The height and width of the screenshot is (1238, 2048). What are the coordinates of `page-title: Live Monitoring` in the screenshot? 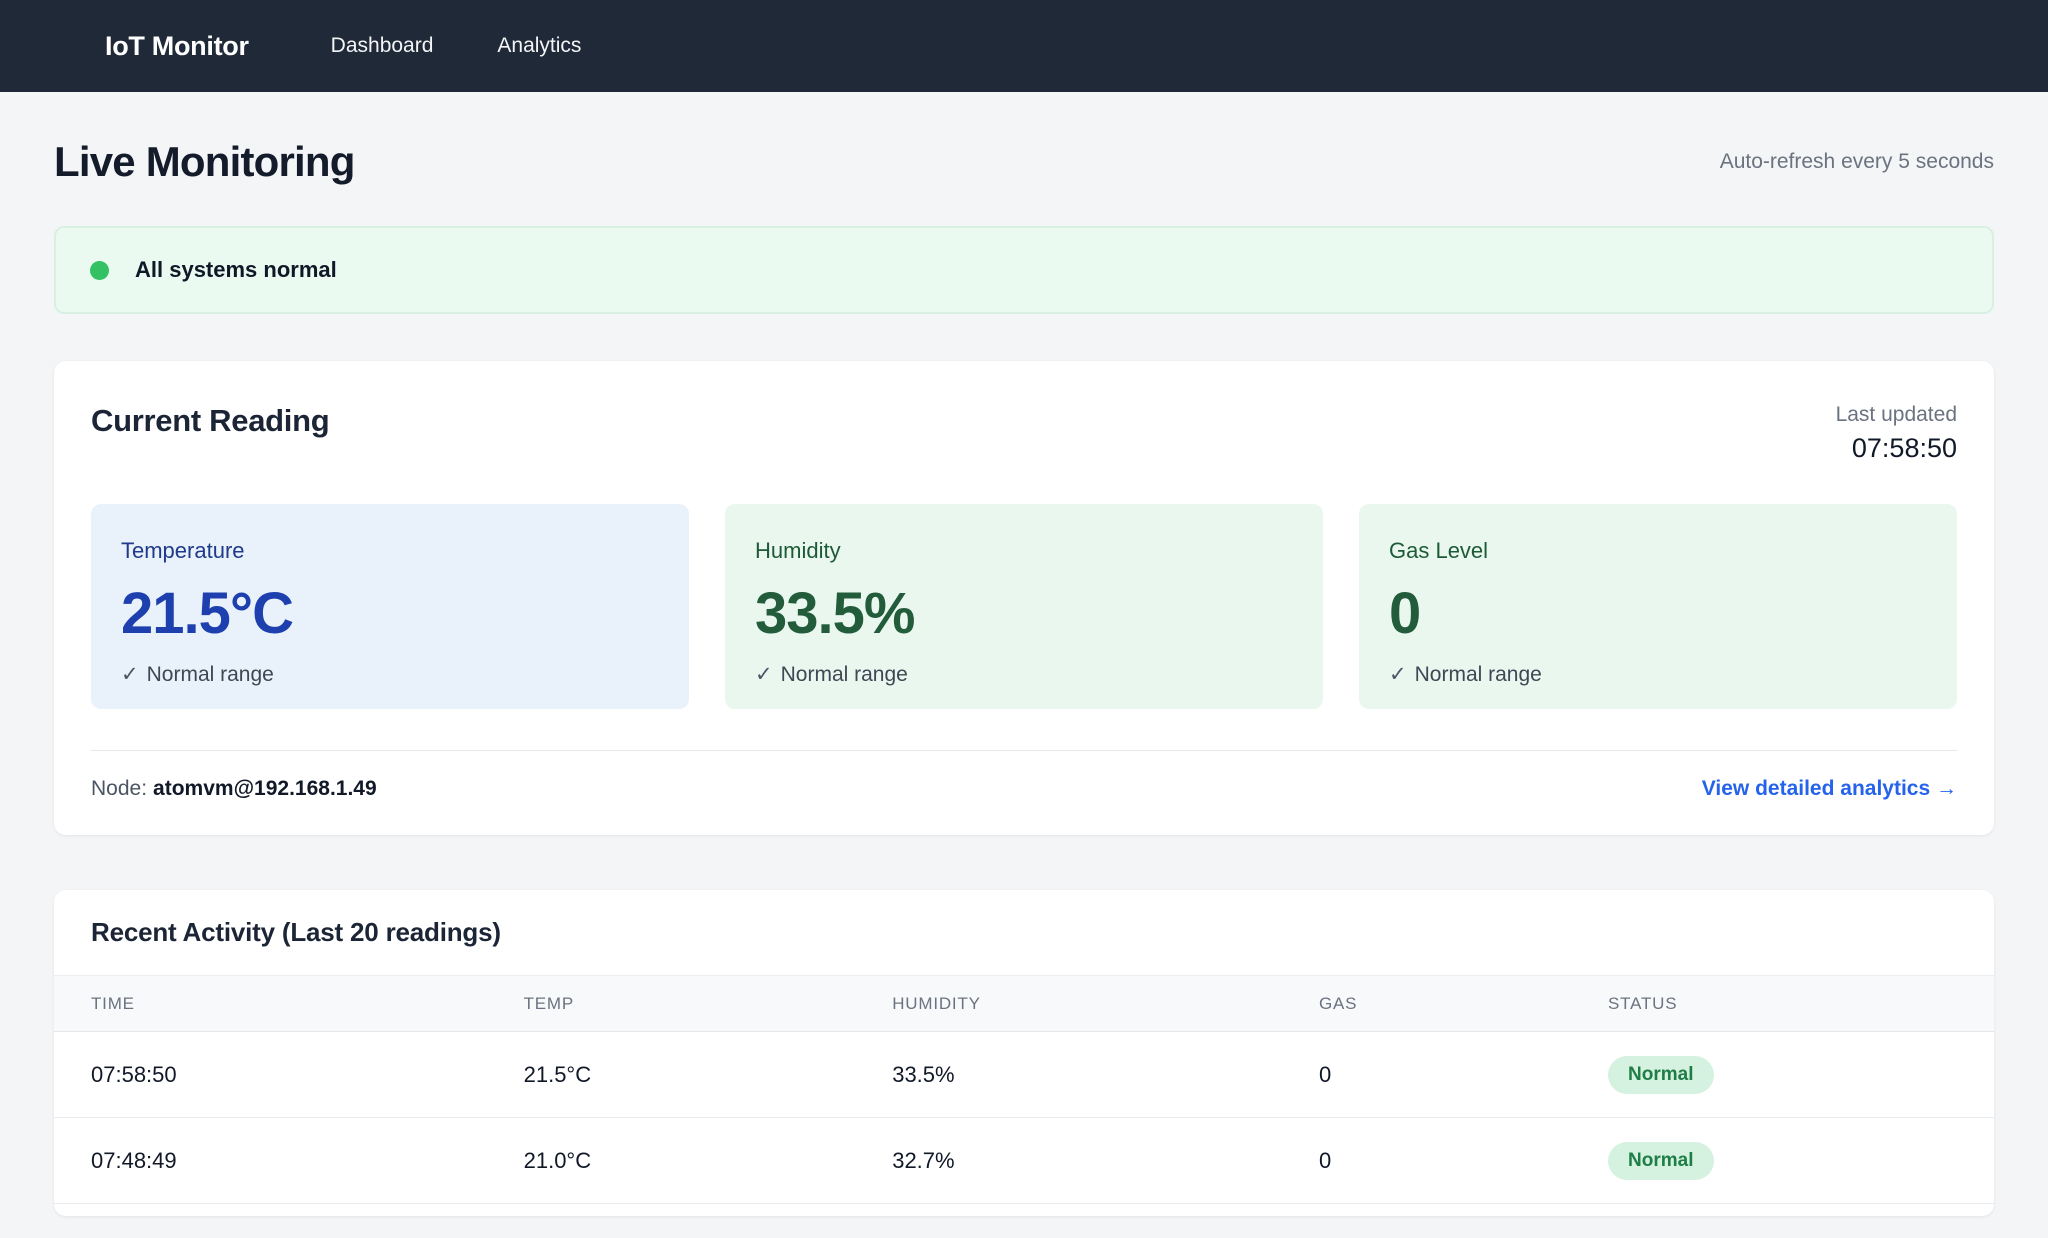 It's located at (204, 161).